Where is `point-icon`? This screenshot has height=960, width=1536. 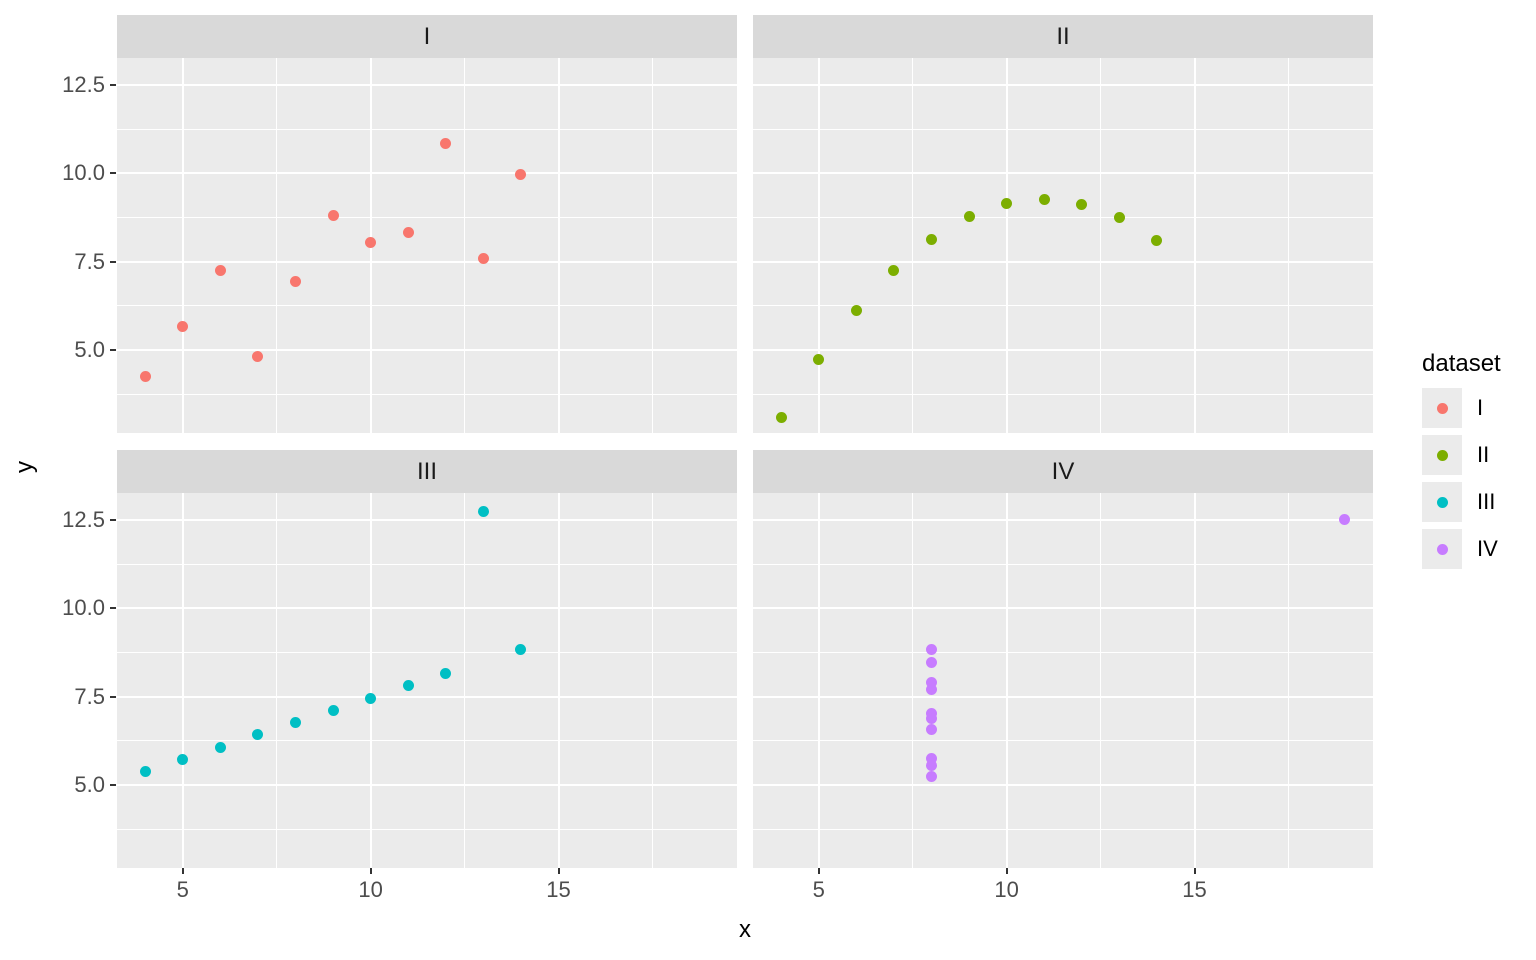 point-icon is located at coordinates (1442, 549).